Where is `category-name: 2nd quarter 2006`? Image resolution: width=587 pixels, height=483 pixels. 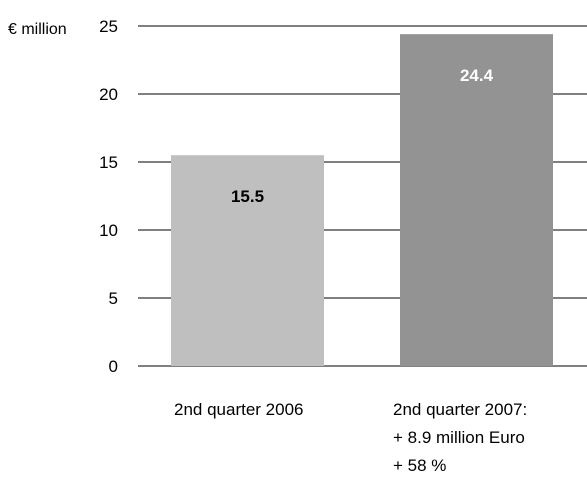 category-name: 2nd quarter 2006 is located at coordinates (239, 409).